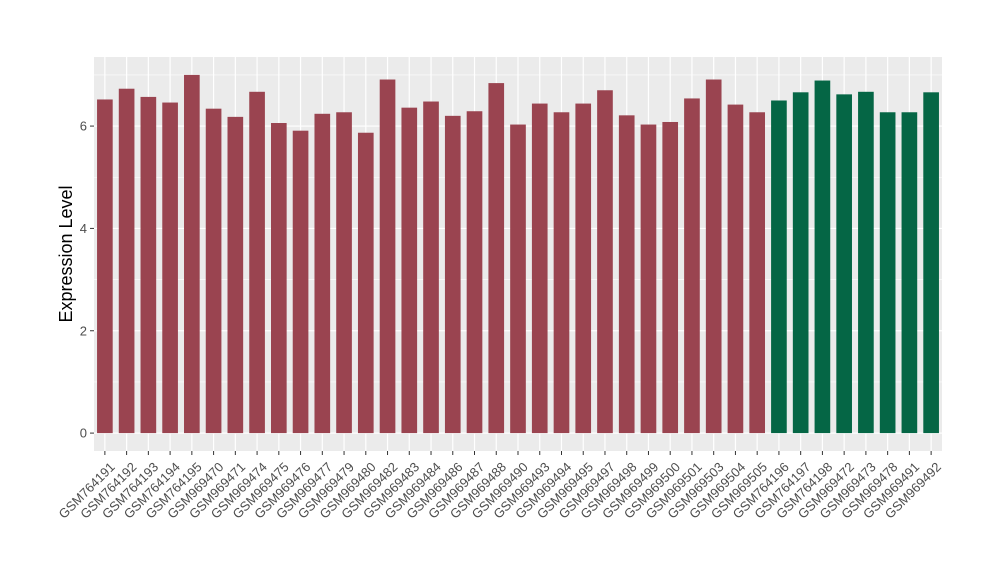  Describe the element at coordinates (66, 253) in the screenshot. I see `y-axis-label: Expression Level` at that location.